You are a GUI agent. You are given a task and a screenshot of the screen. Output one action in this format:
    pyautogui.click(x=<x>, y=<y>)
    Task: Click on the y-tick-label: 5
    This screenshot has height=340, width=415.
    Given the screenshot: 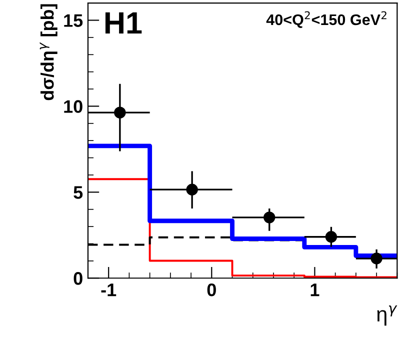 What is the action you would take?
    pyautogui.click(x=78, y=192)
    